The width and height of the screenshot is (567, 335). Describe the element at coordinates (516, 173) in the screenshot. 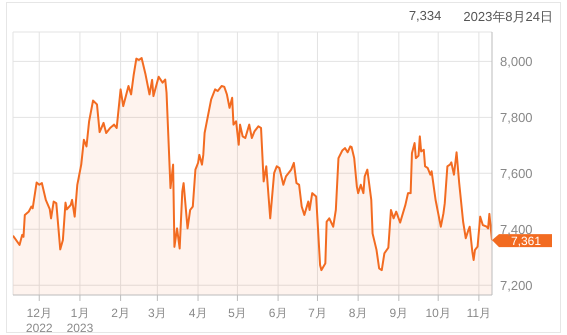

I see `y-tick-label: 7,600` at that location.